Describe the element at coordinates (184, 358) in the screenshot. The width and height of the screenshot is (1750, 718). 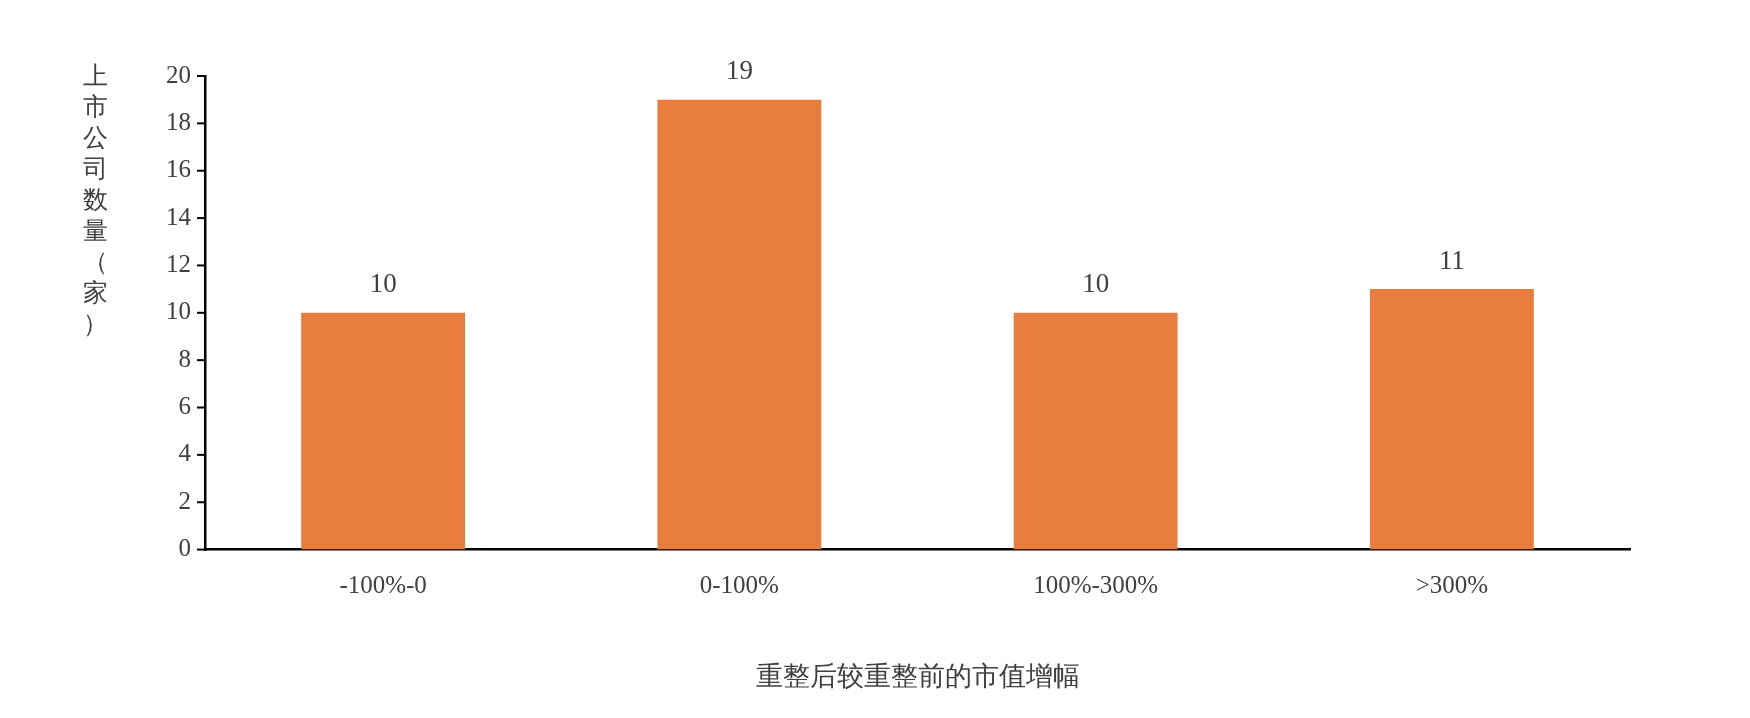
I see `y-tick-label: 8` at that location.